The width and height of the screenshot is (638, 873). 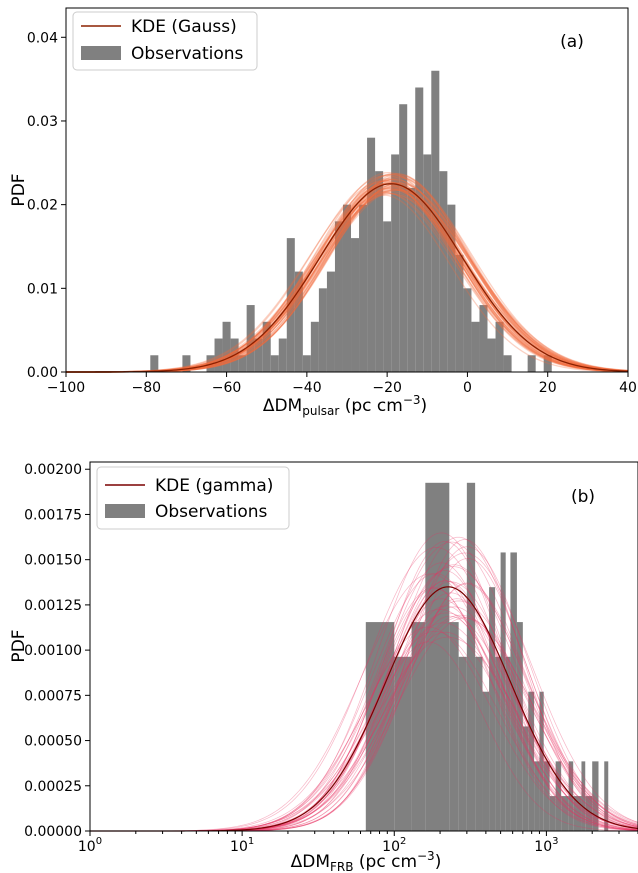 What do you see at coordinates (90, 845) in the screenshot?
I see `x-tick-label: 10⁰` at bounding box center [90, 845].